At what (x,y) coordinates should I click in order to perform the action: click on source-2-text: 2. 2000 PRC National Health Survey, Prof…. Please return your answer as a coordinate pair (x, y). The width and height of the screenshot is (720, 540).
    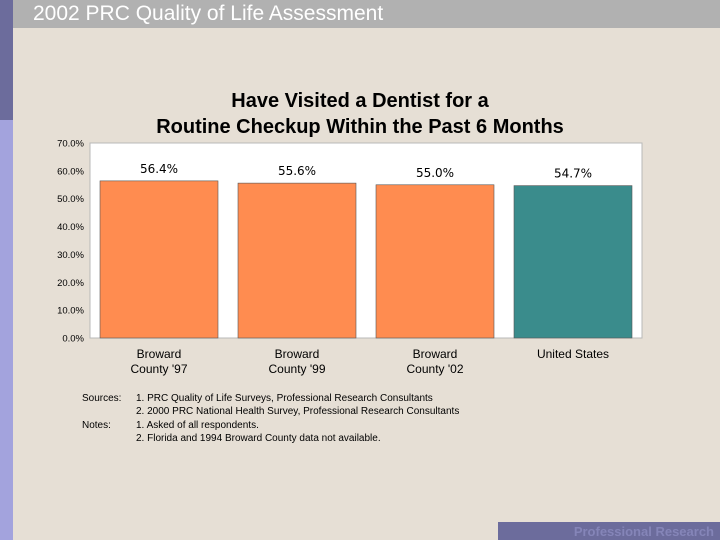
    Looking at the image, I should click on (298, 412).